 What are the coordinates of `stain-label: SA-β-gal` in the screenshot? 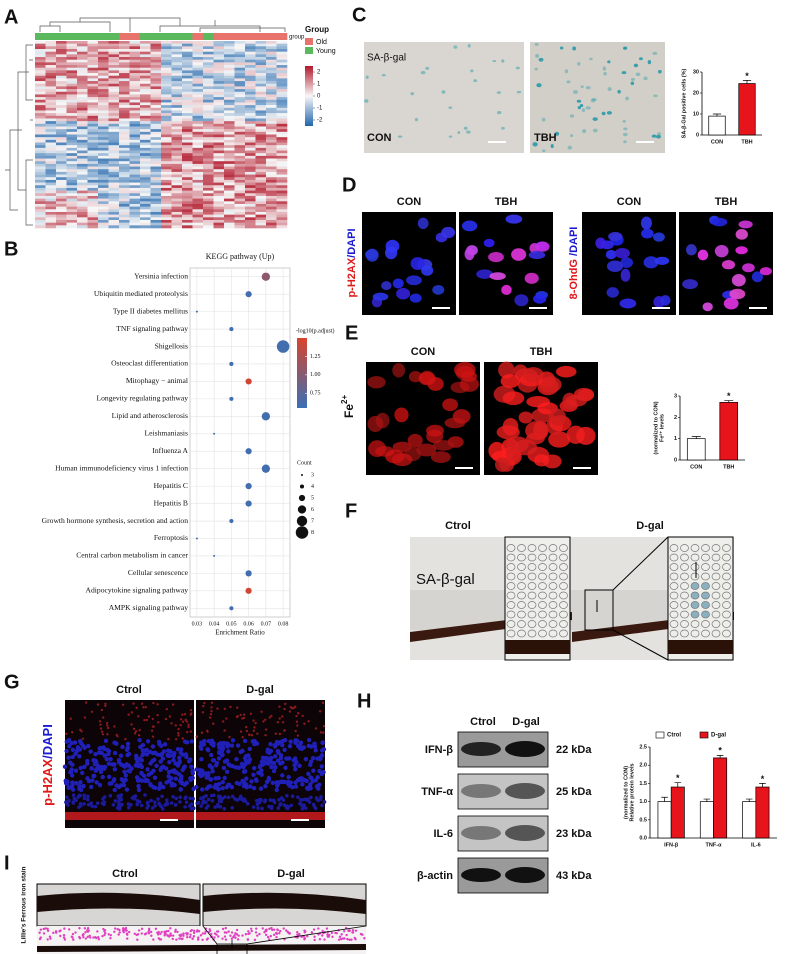 It's located at (386, 58).